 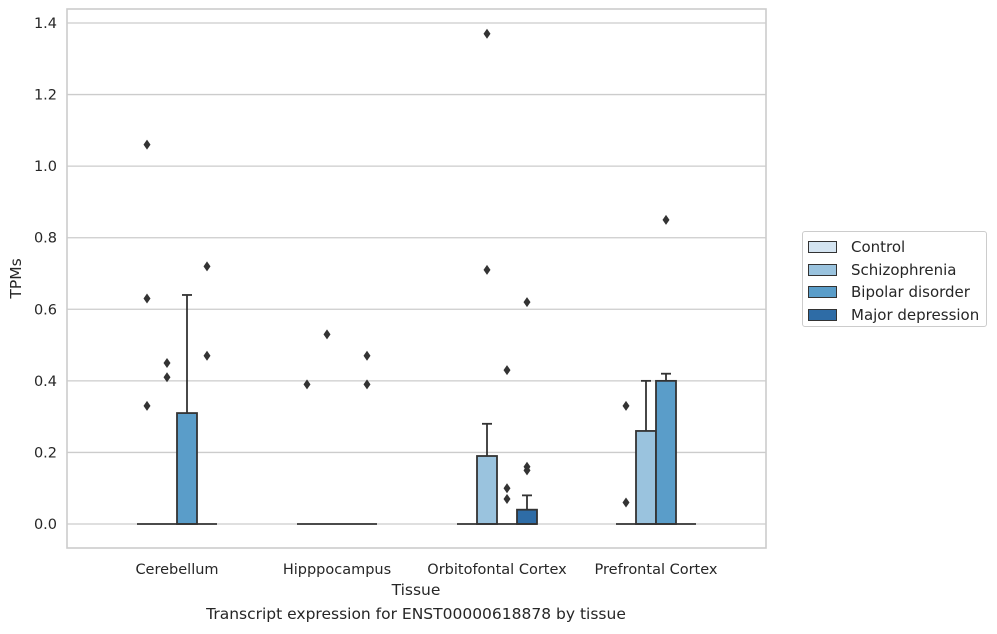 I want to click on box-major-depression, so click(x=527, y=509).